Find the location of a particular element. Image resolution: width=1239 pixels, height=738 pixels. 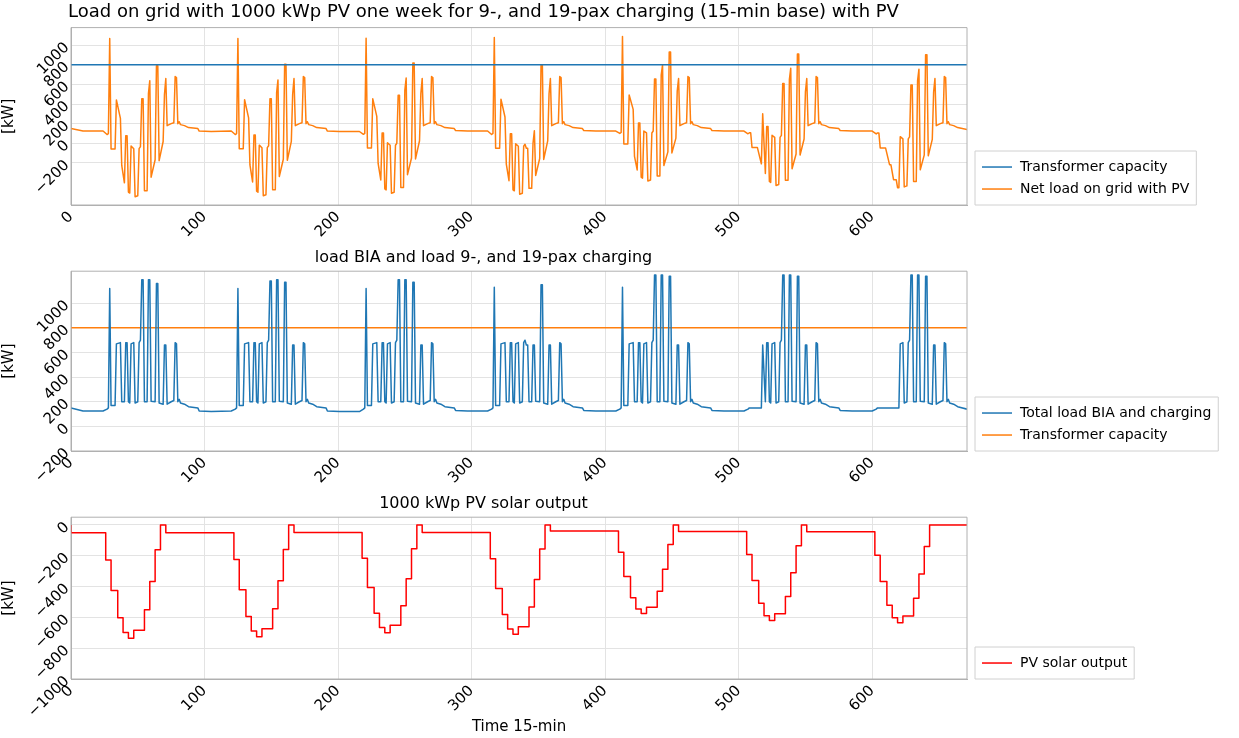

x-axis-title: Time 15-min is located at coordinates (518, 725).